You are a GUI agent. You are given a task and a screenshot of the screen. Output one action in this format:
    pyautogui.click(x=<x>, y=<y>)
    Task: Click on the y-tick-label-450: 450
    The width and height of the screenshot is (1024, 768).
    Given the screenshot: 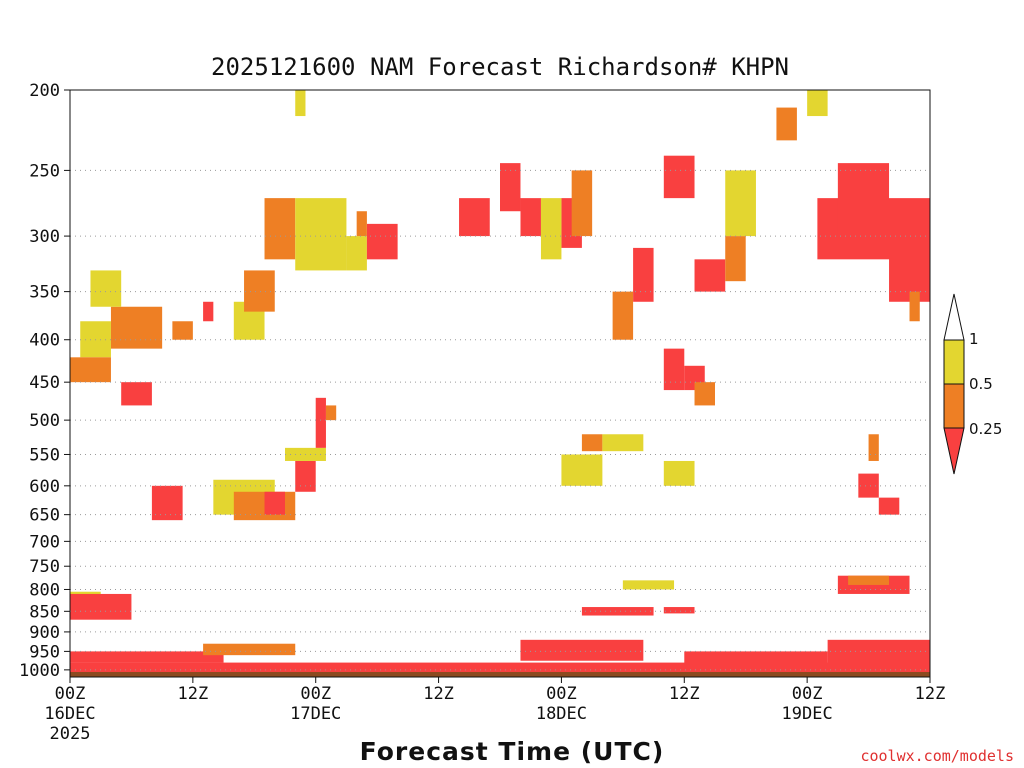 What is the action you would take?
    pyautogui.click(x=44, y=383)
    